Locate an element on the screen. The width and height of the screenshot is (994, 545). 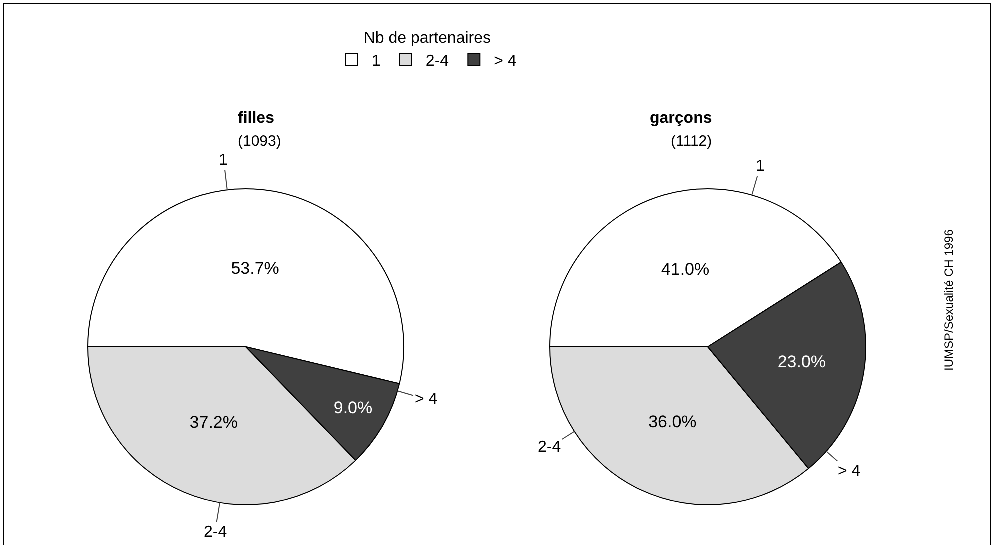
legend-label: 1 is located at coordinates (376, 61).